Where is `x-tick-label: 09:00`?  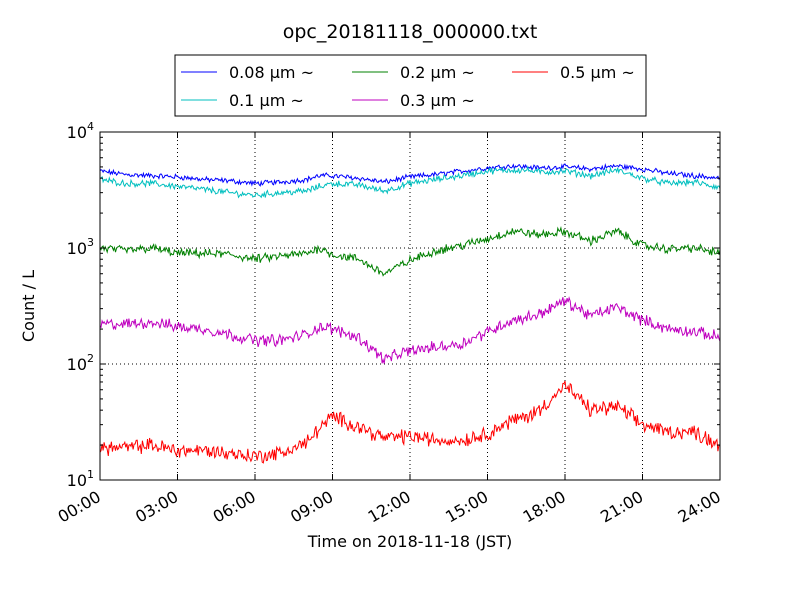
x-tick-label: 09:00 is located at coordinates (311, 507).